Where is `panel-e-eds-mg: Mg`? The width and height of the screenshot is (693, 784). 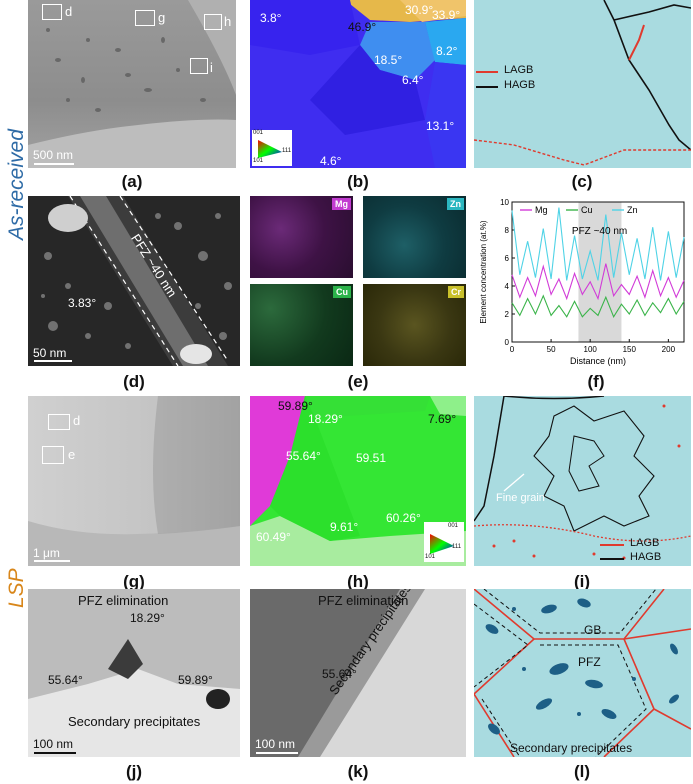 panel-e-eds-mg: Mg is located at coordinates (301, 237).